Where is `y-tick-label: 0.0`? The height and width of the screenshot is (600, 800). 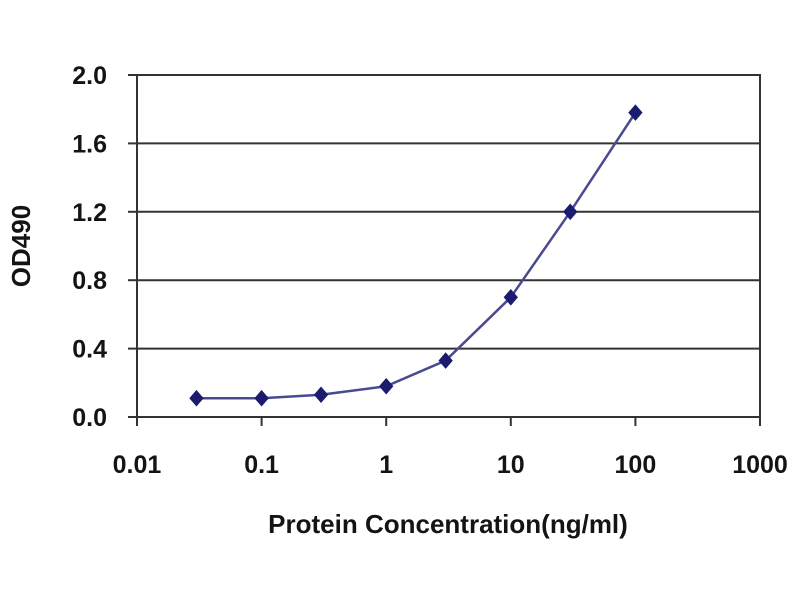 y-tick-label: 0.0 is located at coordinates (89, 418).